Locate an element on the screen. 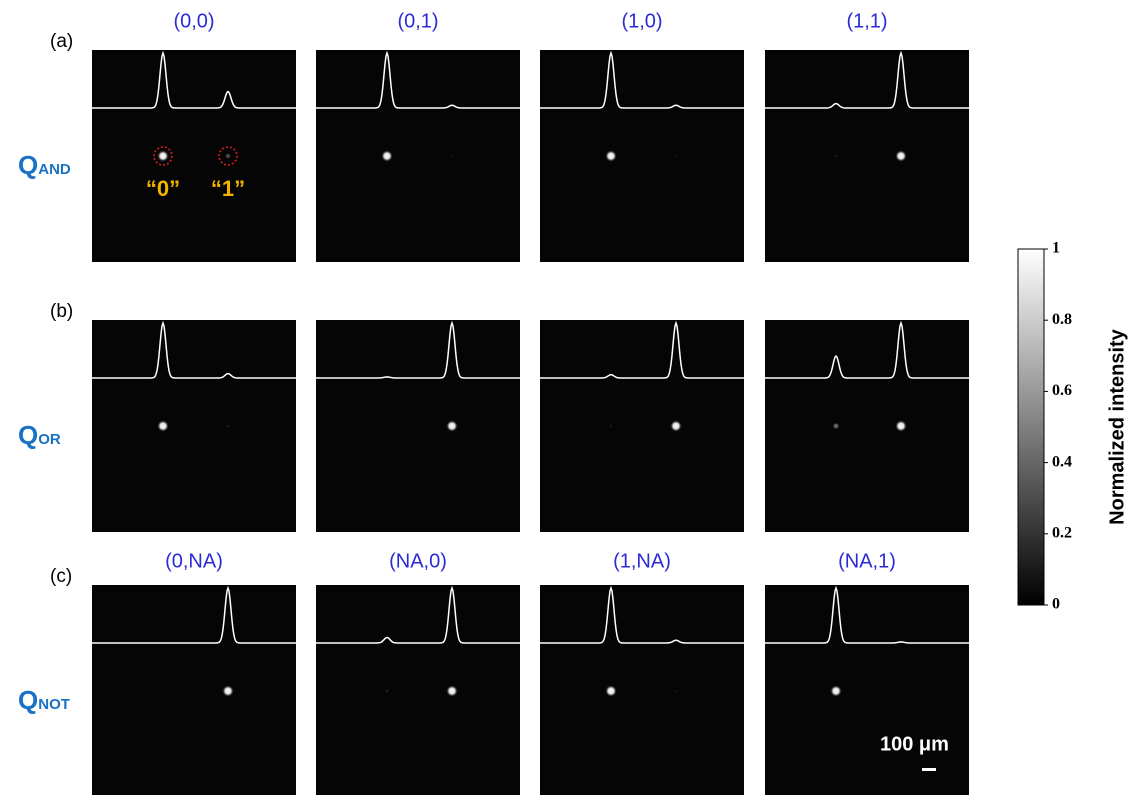 The width and height of the screenshot is (1133, 800). q-sub: OR is located at coordinates (49, 439).